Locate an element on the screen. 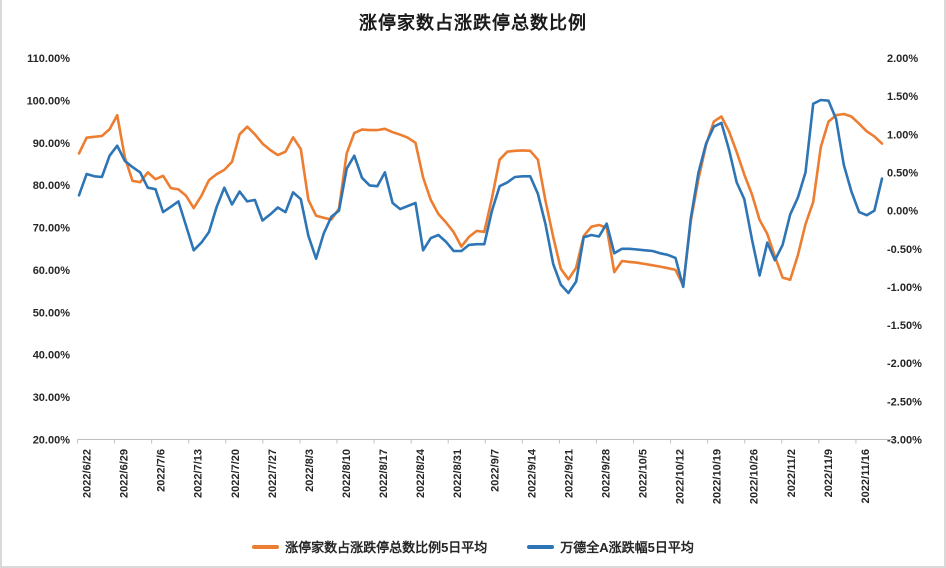  x-axis-tick-label: 2022/6/29 is located at coordinates (125, 473).